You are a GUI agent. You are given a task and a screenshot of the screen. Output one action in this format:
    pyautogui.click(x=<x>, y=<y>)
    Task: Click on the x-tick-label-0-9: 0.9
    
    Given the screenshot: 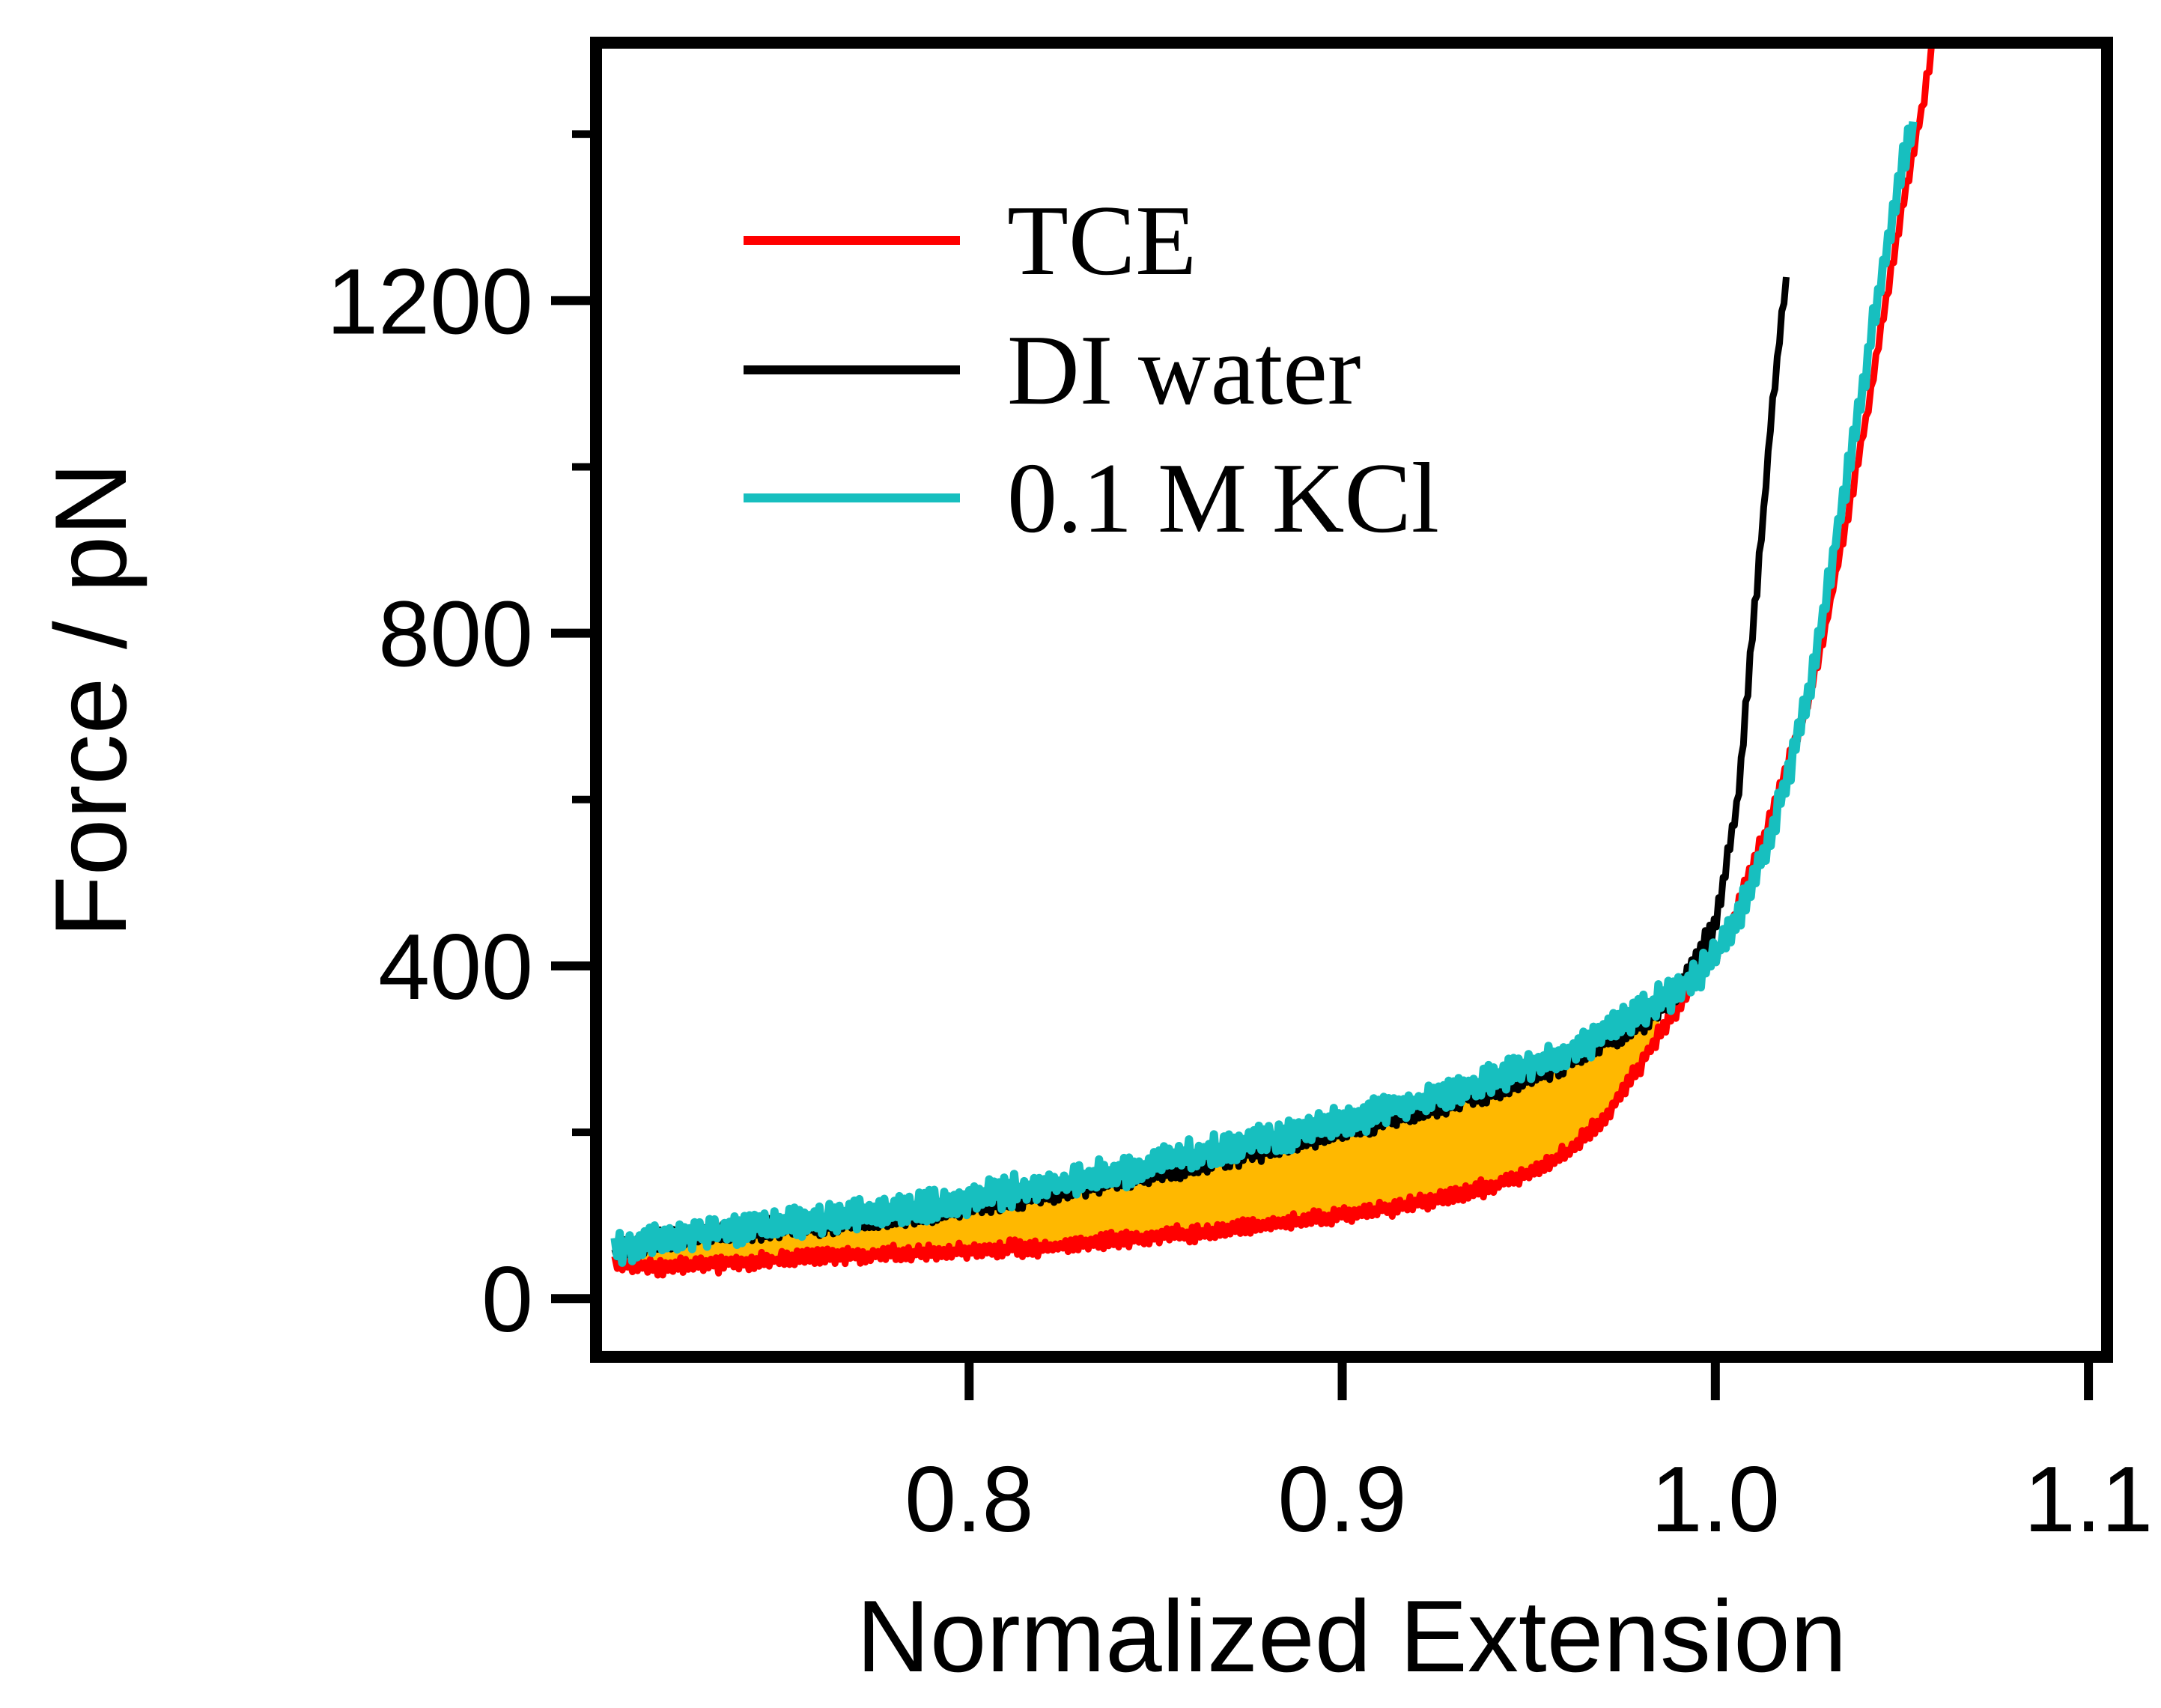 What is the action you would take?
    pyautogui.click(x=1341, y=1500)
    